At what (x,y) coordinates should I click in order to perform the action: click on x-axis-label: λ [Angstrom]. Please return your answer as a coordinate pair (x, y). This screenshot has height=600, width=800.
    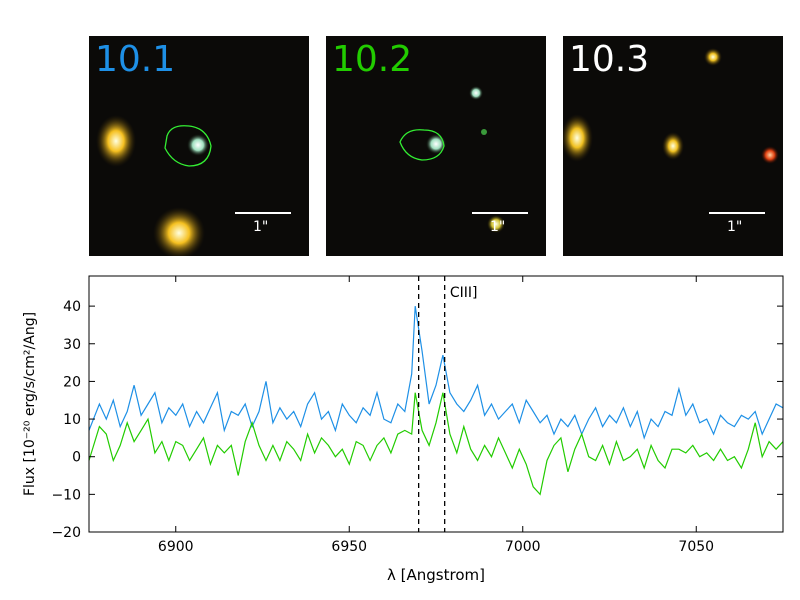
    Looking at the image, I should click on (436, 575).